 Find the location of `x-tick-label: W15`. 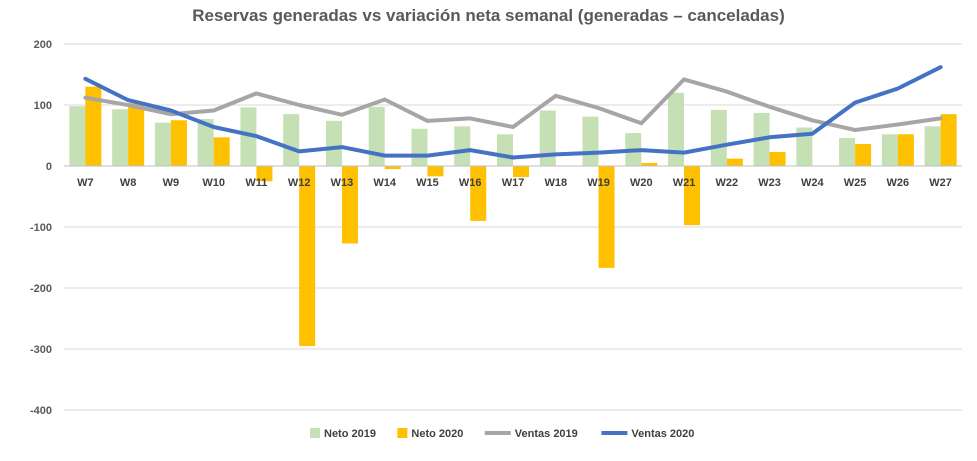

x-tick-label: W15 is located at coordinates (427, 183).